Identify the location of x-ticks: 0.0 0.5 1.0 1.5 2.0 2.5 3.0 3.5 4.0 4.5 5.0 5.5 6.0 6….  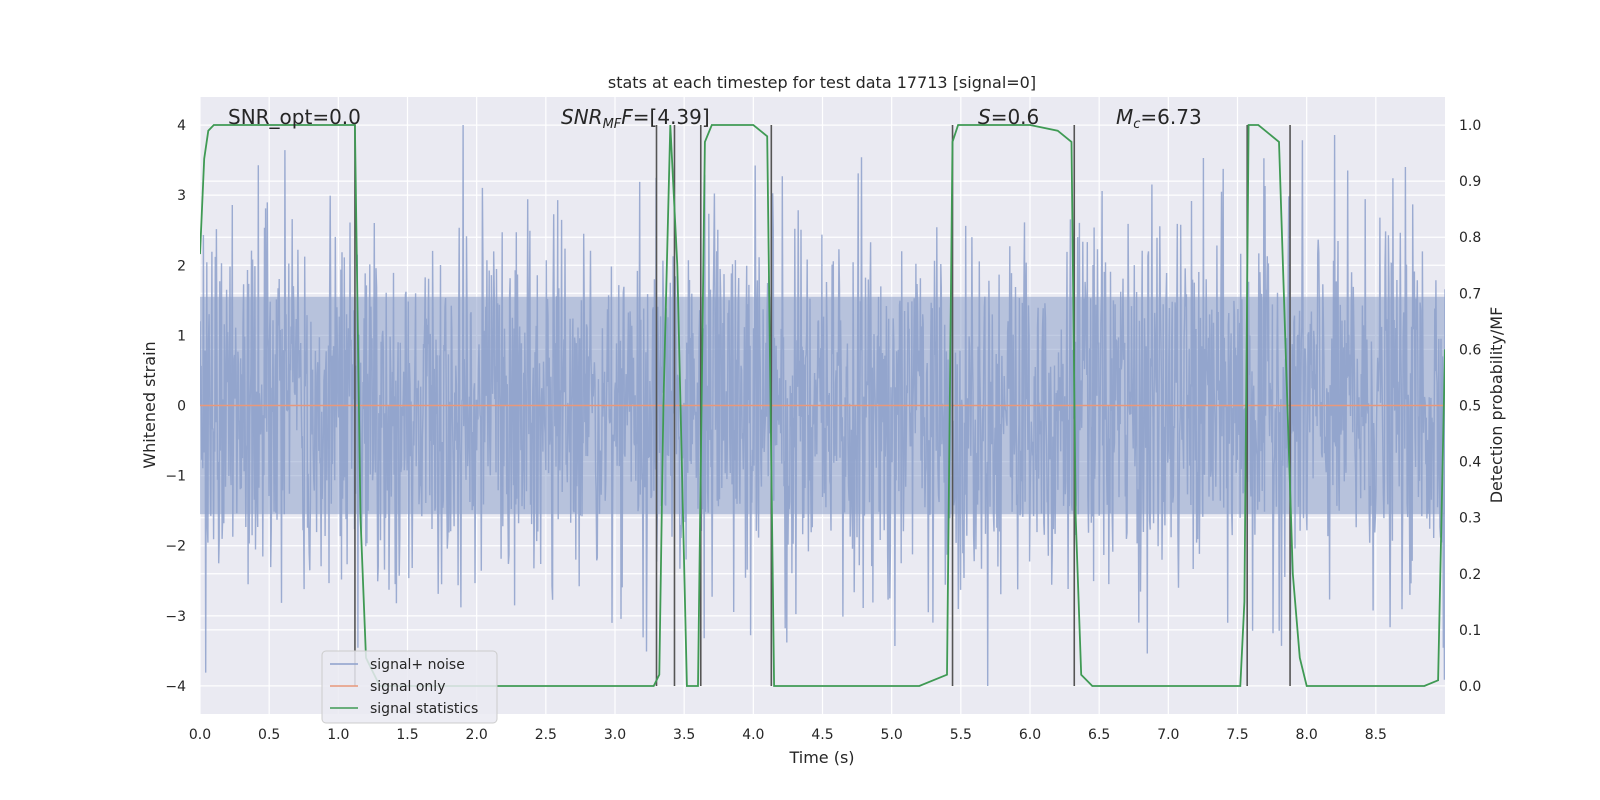
(788, 735).